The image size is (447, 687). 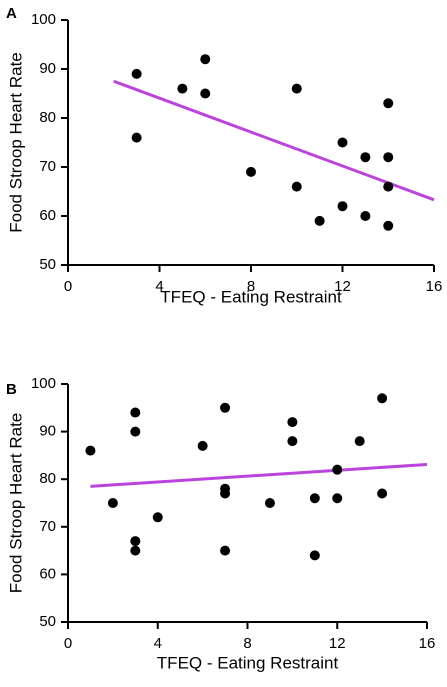 What do you see at coordinates (11, 389) in the screenshot?
I see `panel-label: B` at bounding box center [11, 389].